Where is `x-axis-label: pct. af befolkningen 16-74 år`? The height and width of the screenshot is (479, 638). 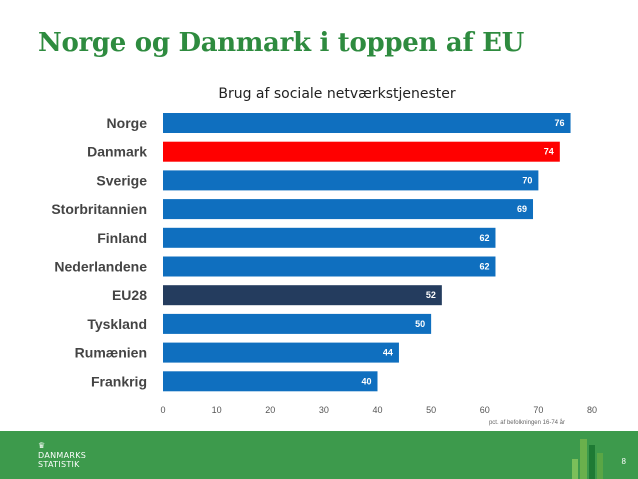 x-axis-label: pct. af befolkningen 16-74 år is located at coordinates (527, 422).